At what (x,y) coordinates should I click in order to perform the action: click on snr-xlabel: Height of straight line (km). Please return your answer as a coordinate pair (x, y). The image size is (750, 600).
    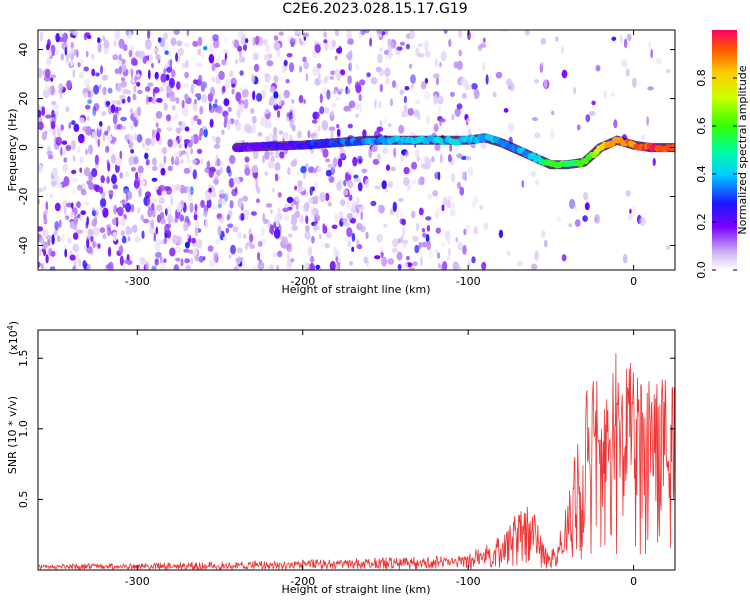
    Looking at the image, I should click on (355, 589).